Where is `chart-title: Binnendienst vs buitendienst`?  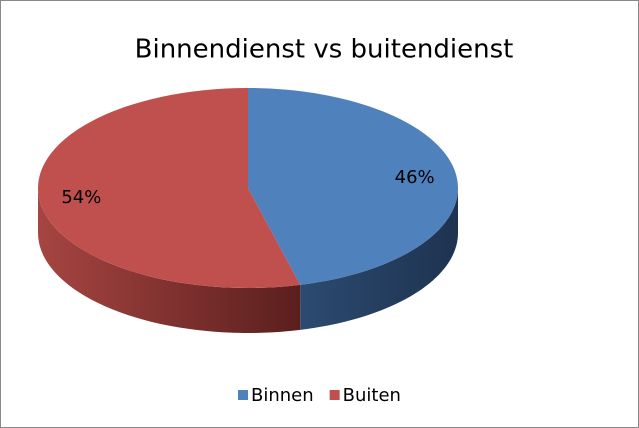
chart-title: Binnendienst vs buitendienst is located at coordinates (324, 50).